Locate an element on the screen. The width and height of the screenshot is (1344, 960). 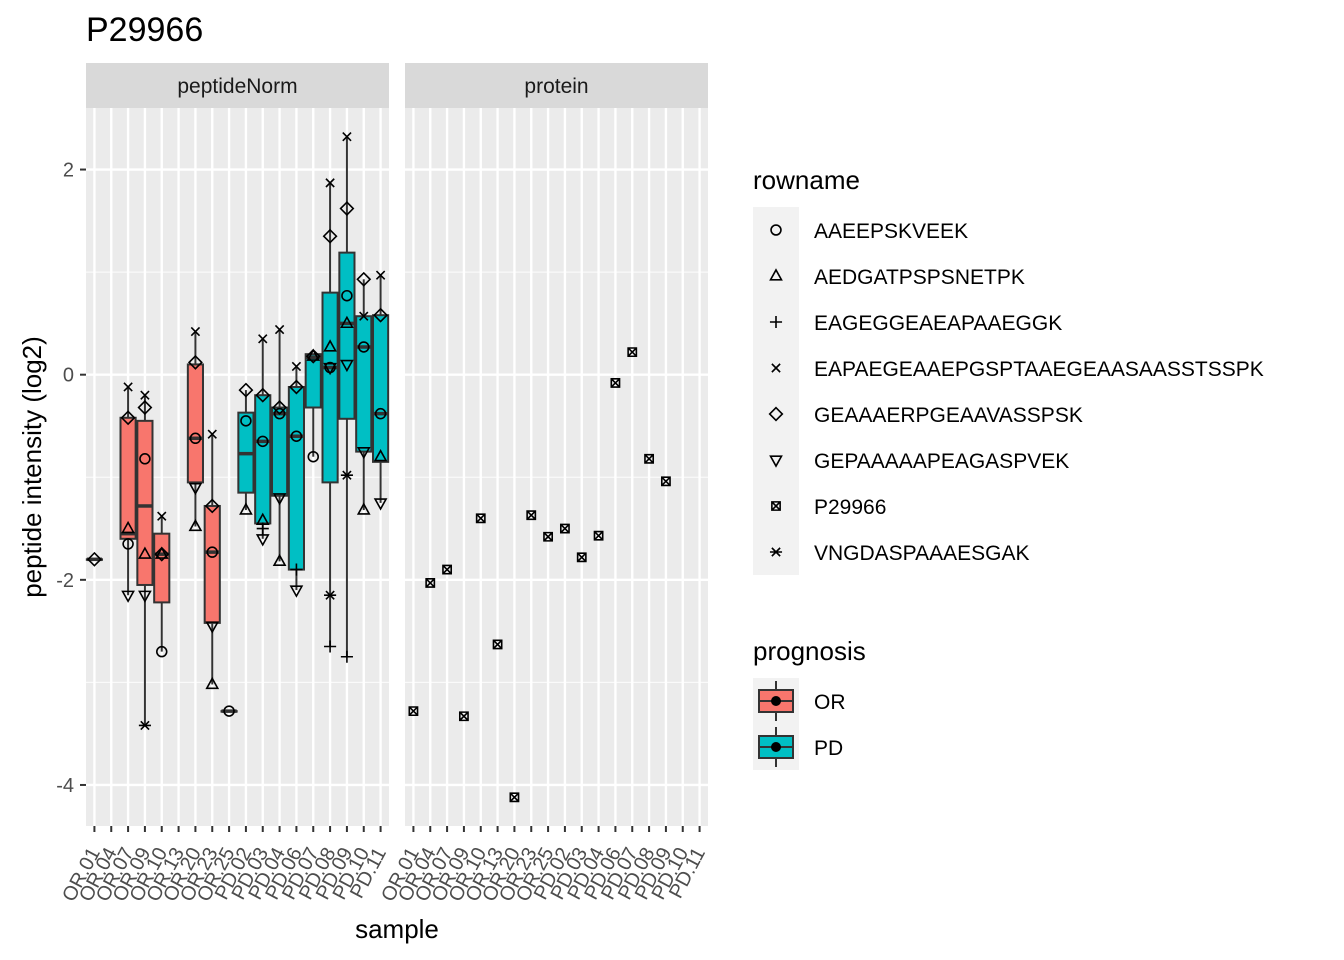
box-PD.09 is located at coordinates (347, 396).